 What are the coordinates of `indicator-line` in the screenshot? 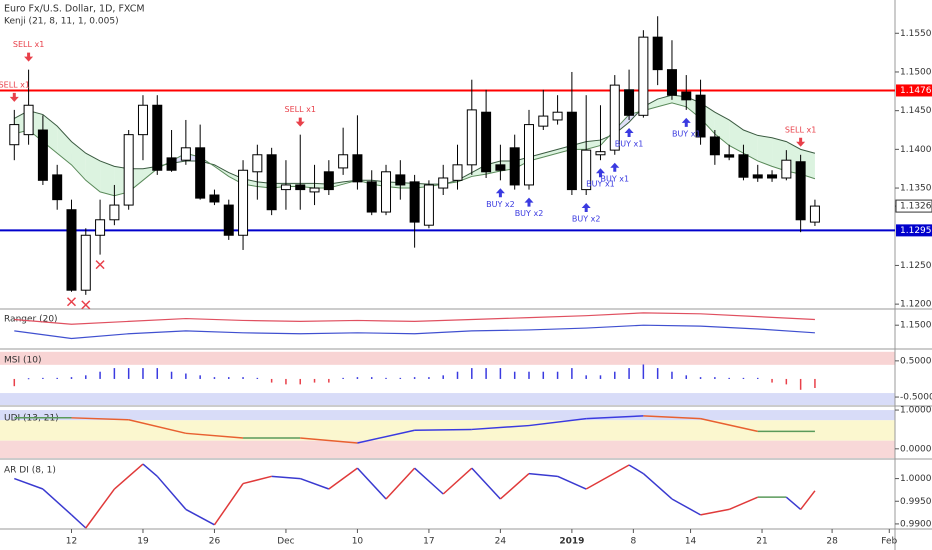 It's located at (414, 332).